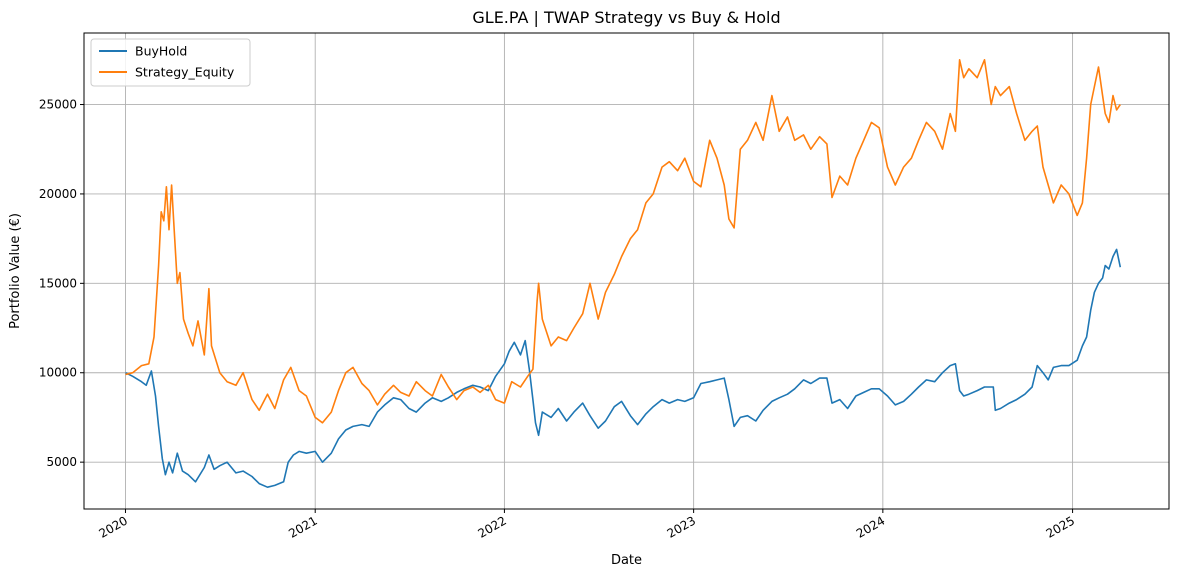 This screenshot has height=577, width=1178. What do you see at coordinates (15, 271) in the screenshot?
I see `y-axis-title: Portfolio Value (€)` at bounding box center [15, 271].